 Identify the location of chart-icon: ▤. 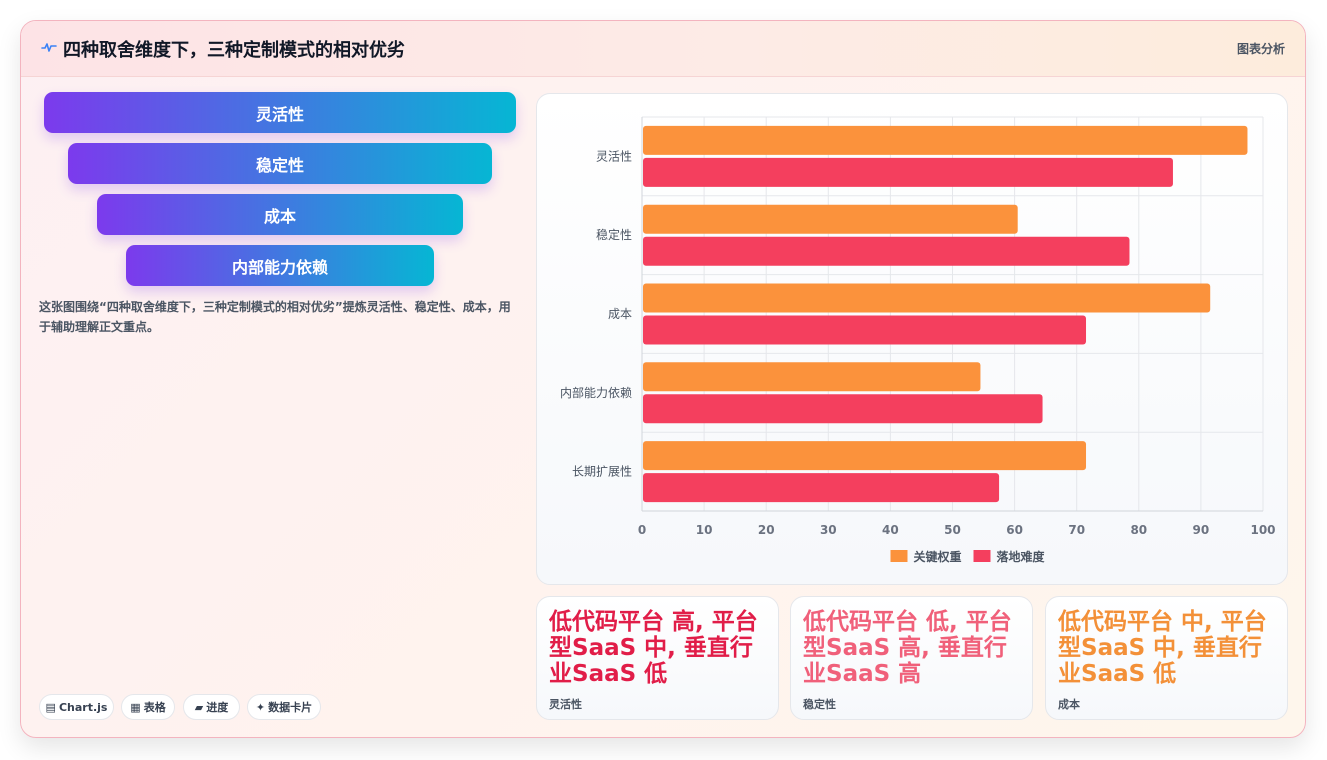
(50, 707).